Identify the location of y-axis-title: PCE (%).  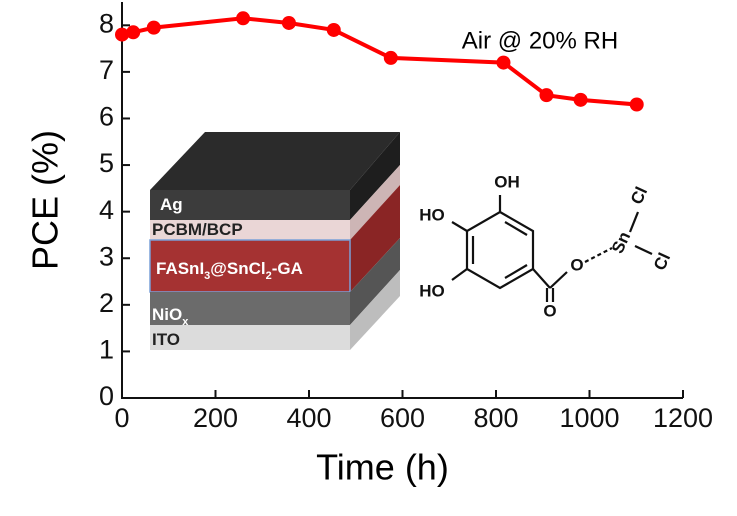
(45, 200).